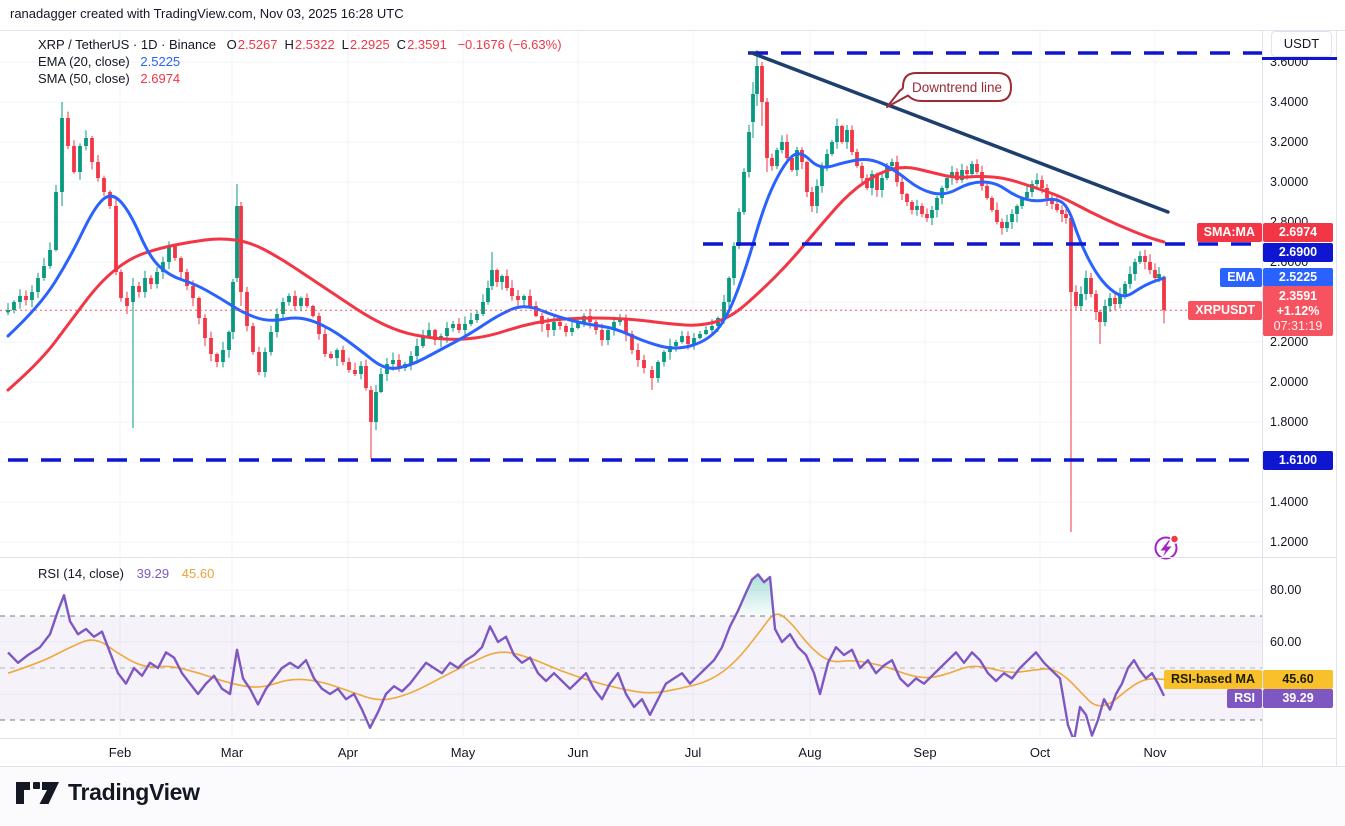 This screenshot has height=826, width=1345. I want to click on tradingview-logo: TradingView, so click(107, 792).